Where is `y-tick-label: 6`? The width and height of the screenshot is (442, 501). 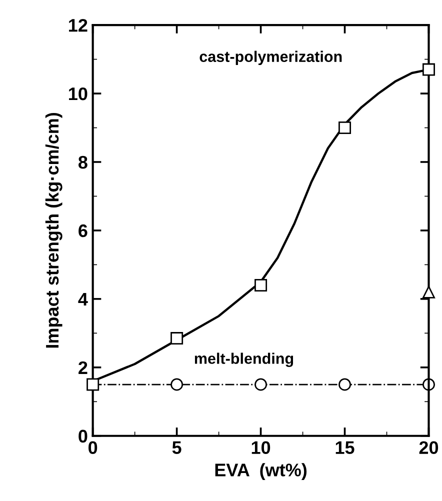
y-tick-label: 6 is located at coordinates (83, 231).